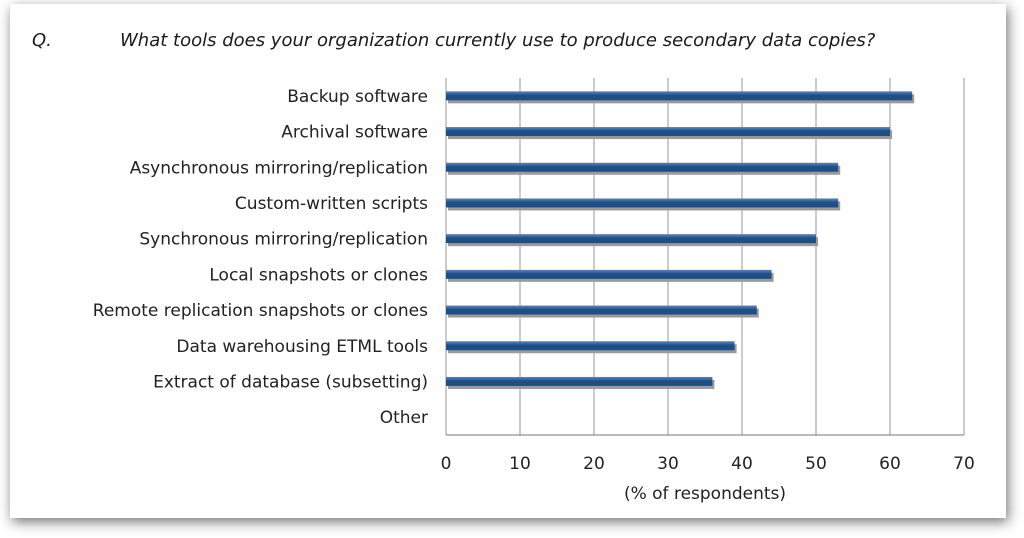  I want to click on category-label: Asynchronous mirroring/replication, so click(279, 168).